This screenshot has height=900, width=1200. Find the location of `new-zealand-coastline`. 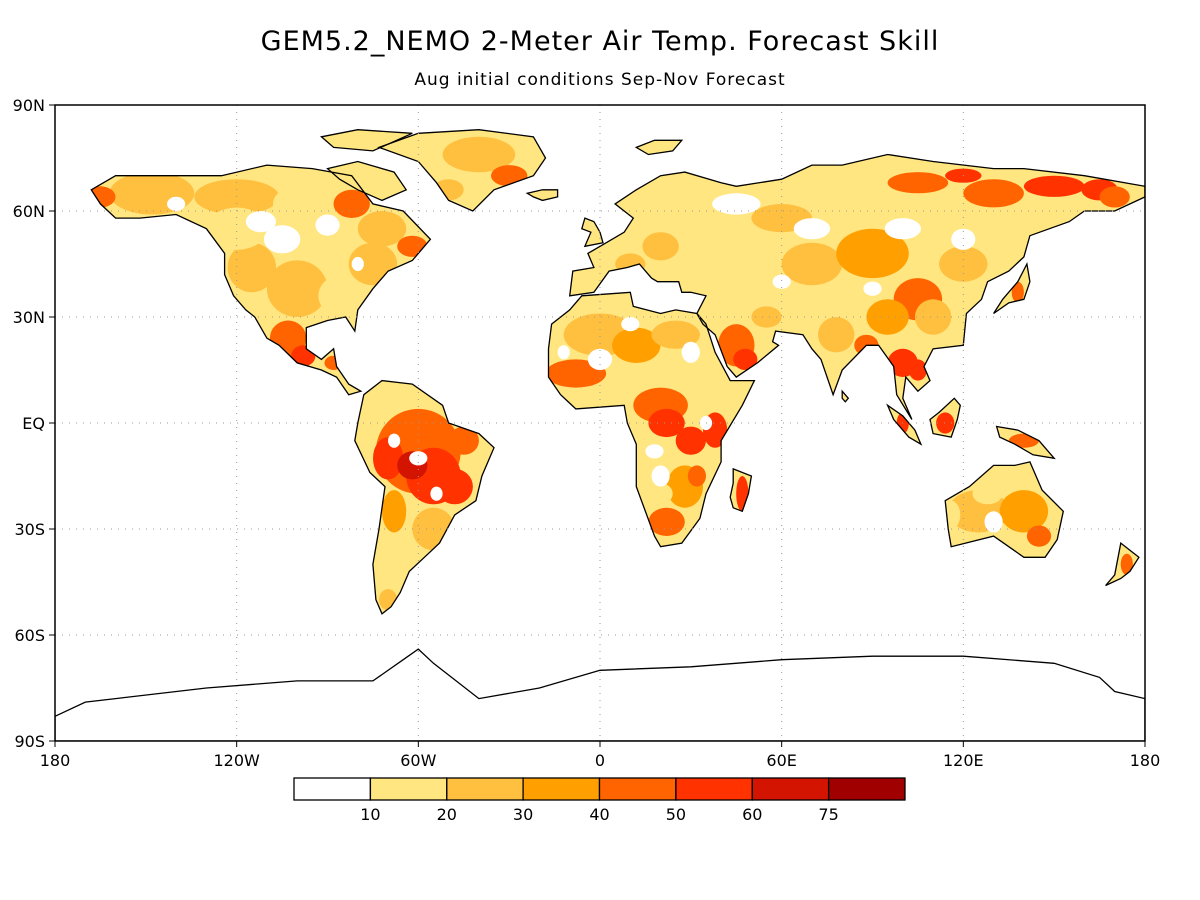

new-zealand-coastline is located at coordinates (1122, 564).